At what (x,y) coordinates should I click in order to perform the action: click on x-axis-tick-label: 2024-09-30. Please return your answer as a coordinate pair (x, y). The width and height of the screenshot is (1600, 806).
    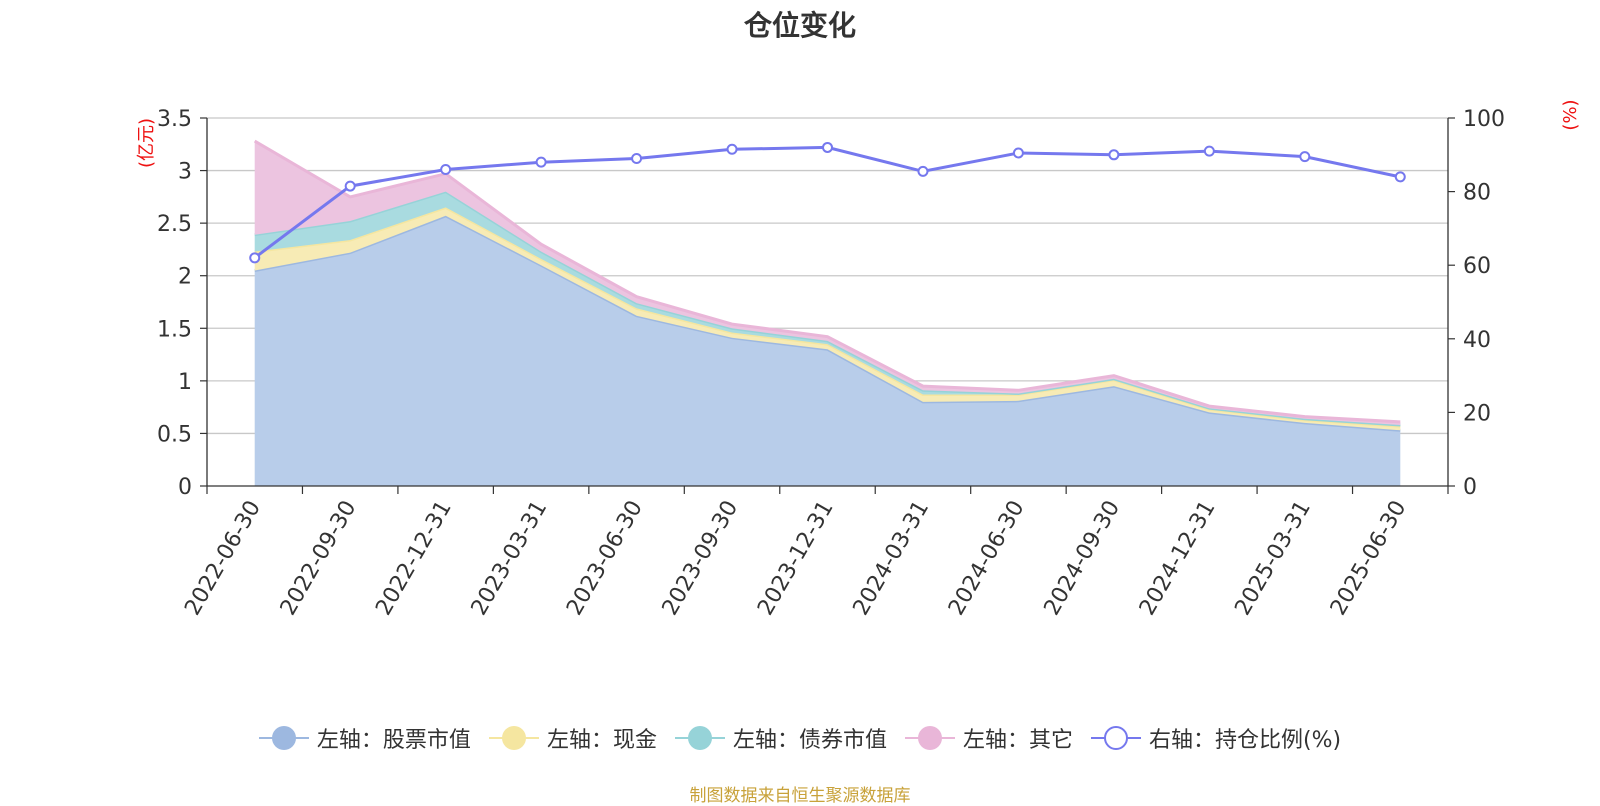
    Looking at the image, I should click on (1083, 558).